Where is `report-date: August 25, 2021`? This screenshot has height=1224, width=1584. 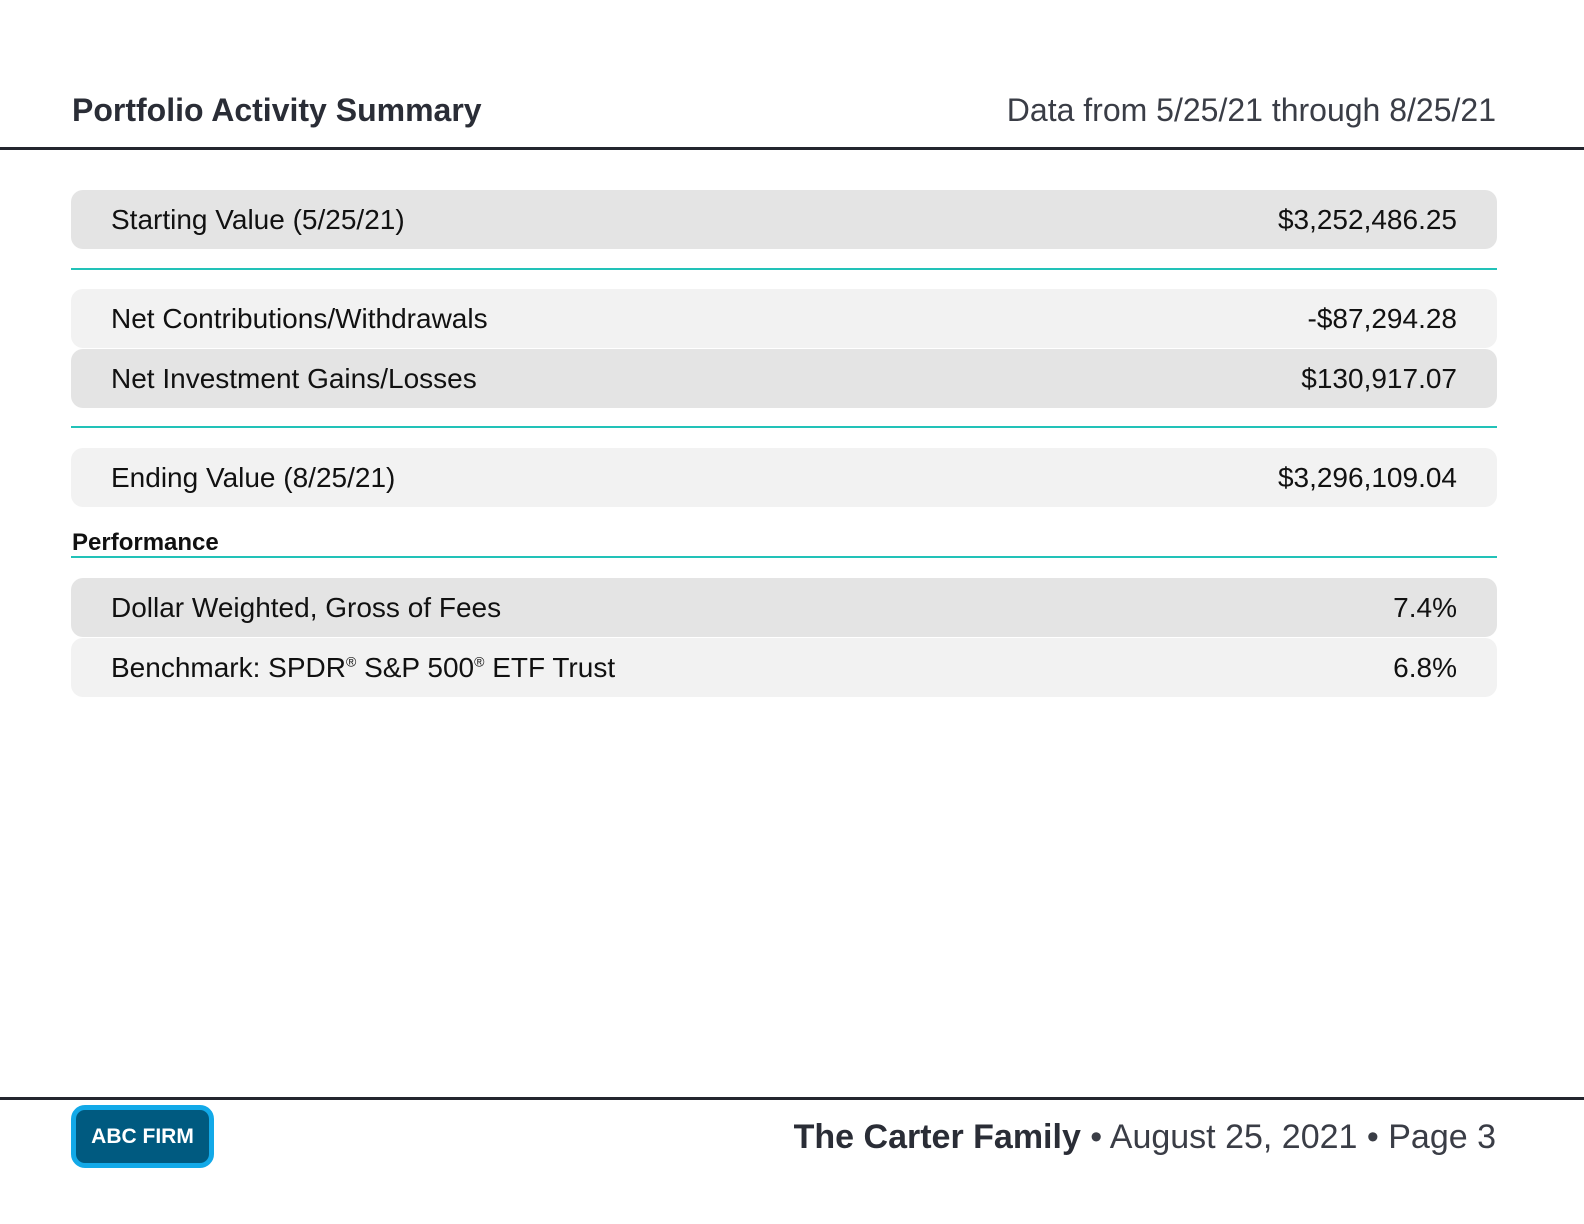
report-date: August 25, 2021 is located at coordinates (1233, 1137).